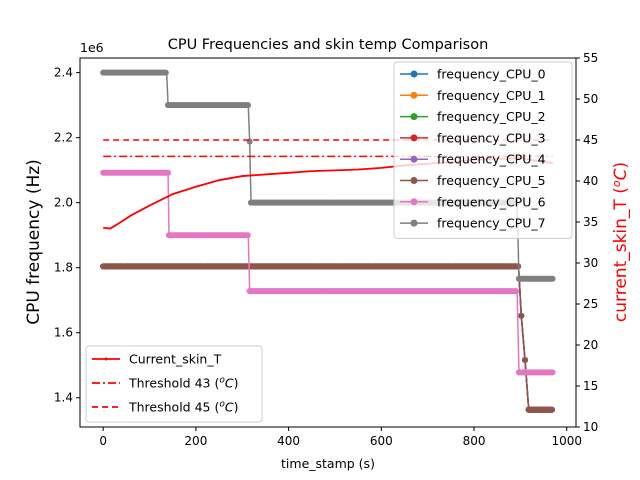  I want to click on legend-item: frequency_CPU_7, so click(473, 223).